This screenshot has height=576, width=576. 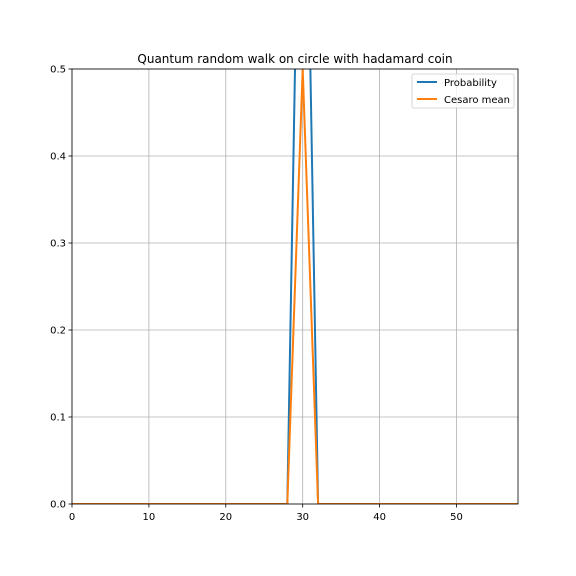 I want to click on y-tick-label: 0.2, so click(x=58, y=331).